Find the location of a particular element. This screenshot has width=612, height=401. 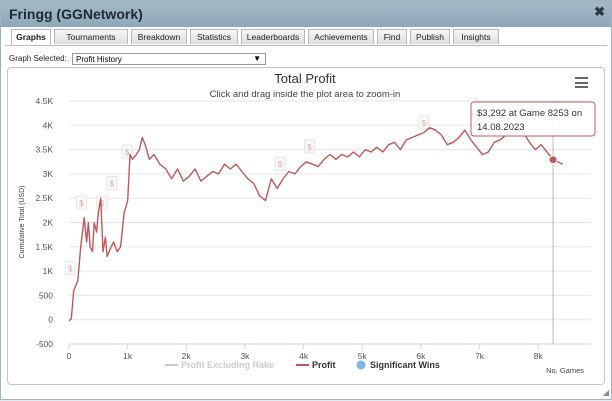

graph-selected-label: Graph Selected: is located at coordinates (38, 58).